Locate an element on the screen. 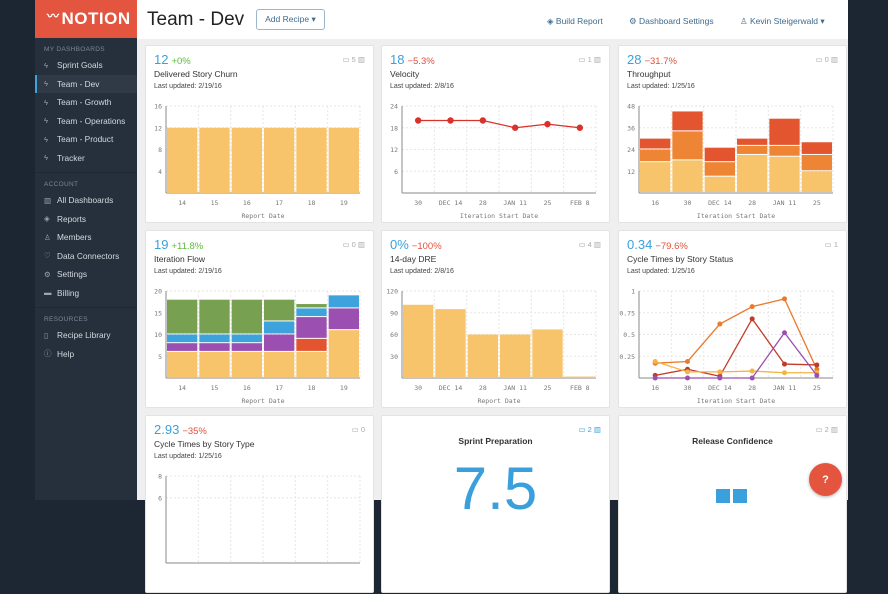 The width and height of the screenshot is (888, 594). sidebar-item: ♙ Members is located at coordinates (86, 237).